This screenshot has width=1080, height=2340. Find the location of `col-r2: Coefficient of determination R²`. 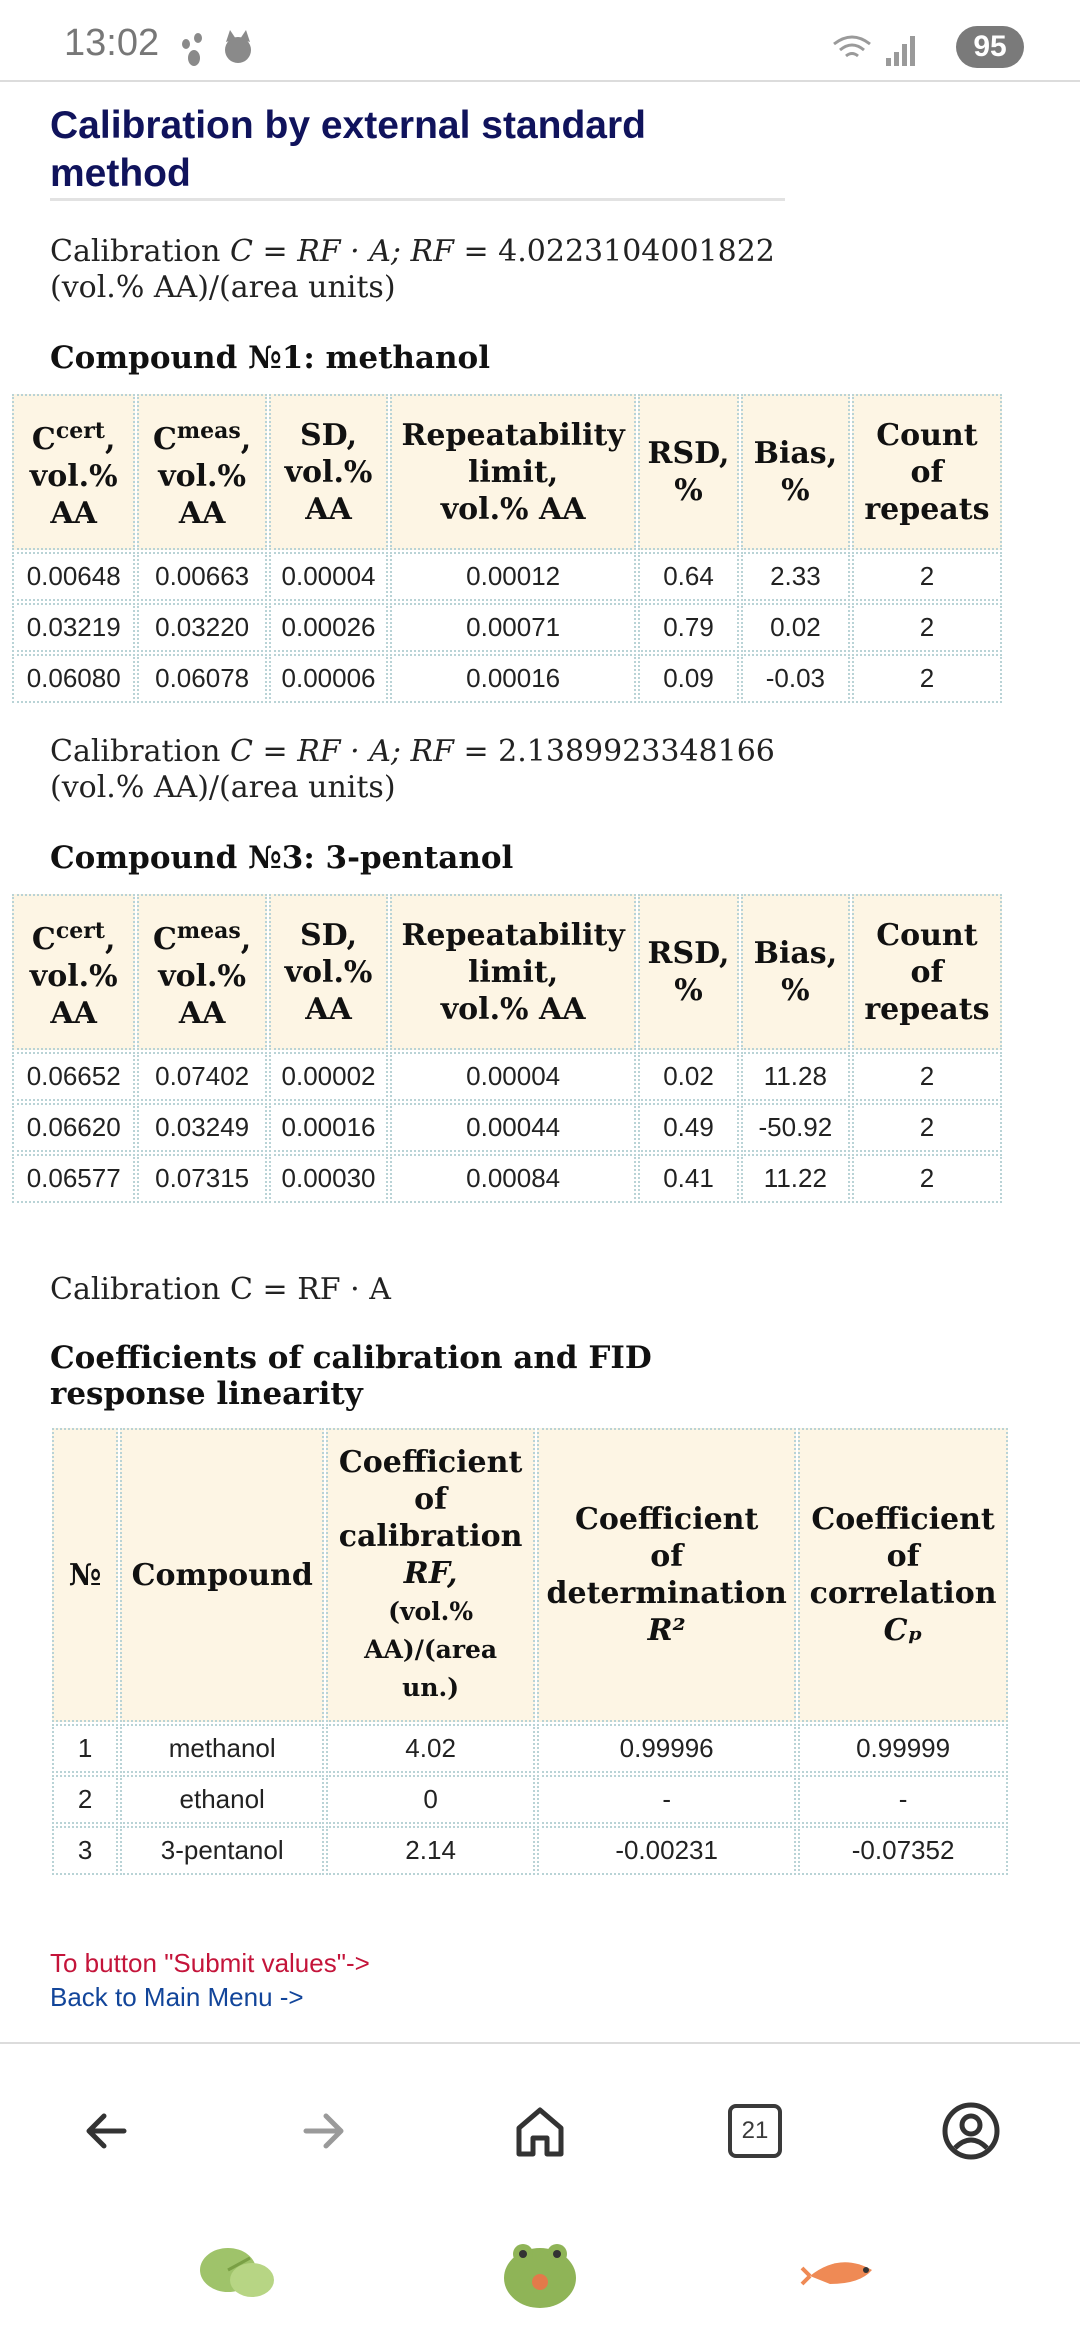

col-r2: Coefficient of determination R² is located at coordinates (667, 1575).